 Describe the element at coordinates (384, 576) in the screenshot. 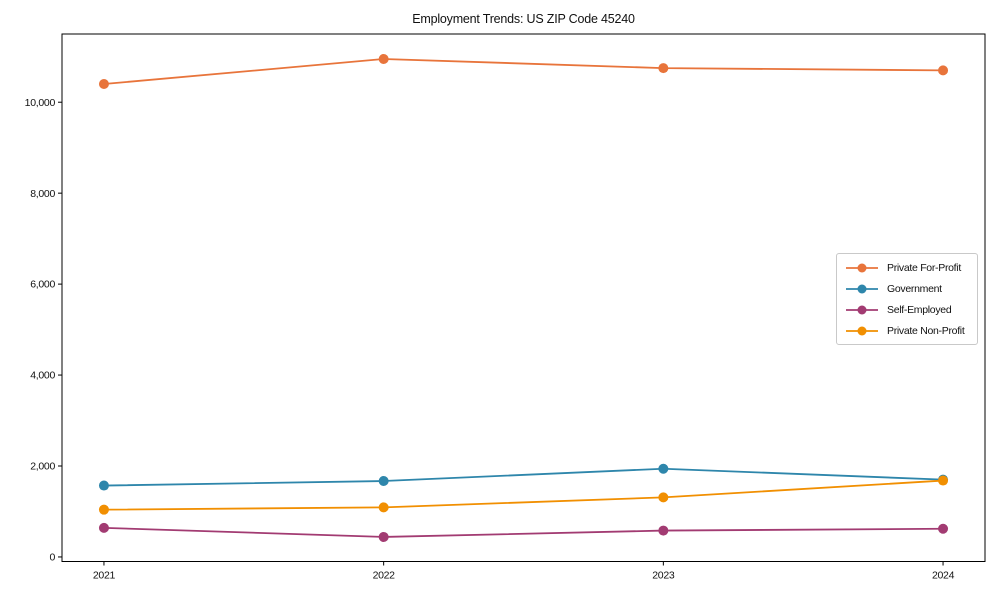

I see `x-tick-label: 2022` at that location.